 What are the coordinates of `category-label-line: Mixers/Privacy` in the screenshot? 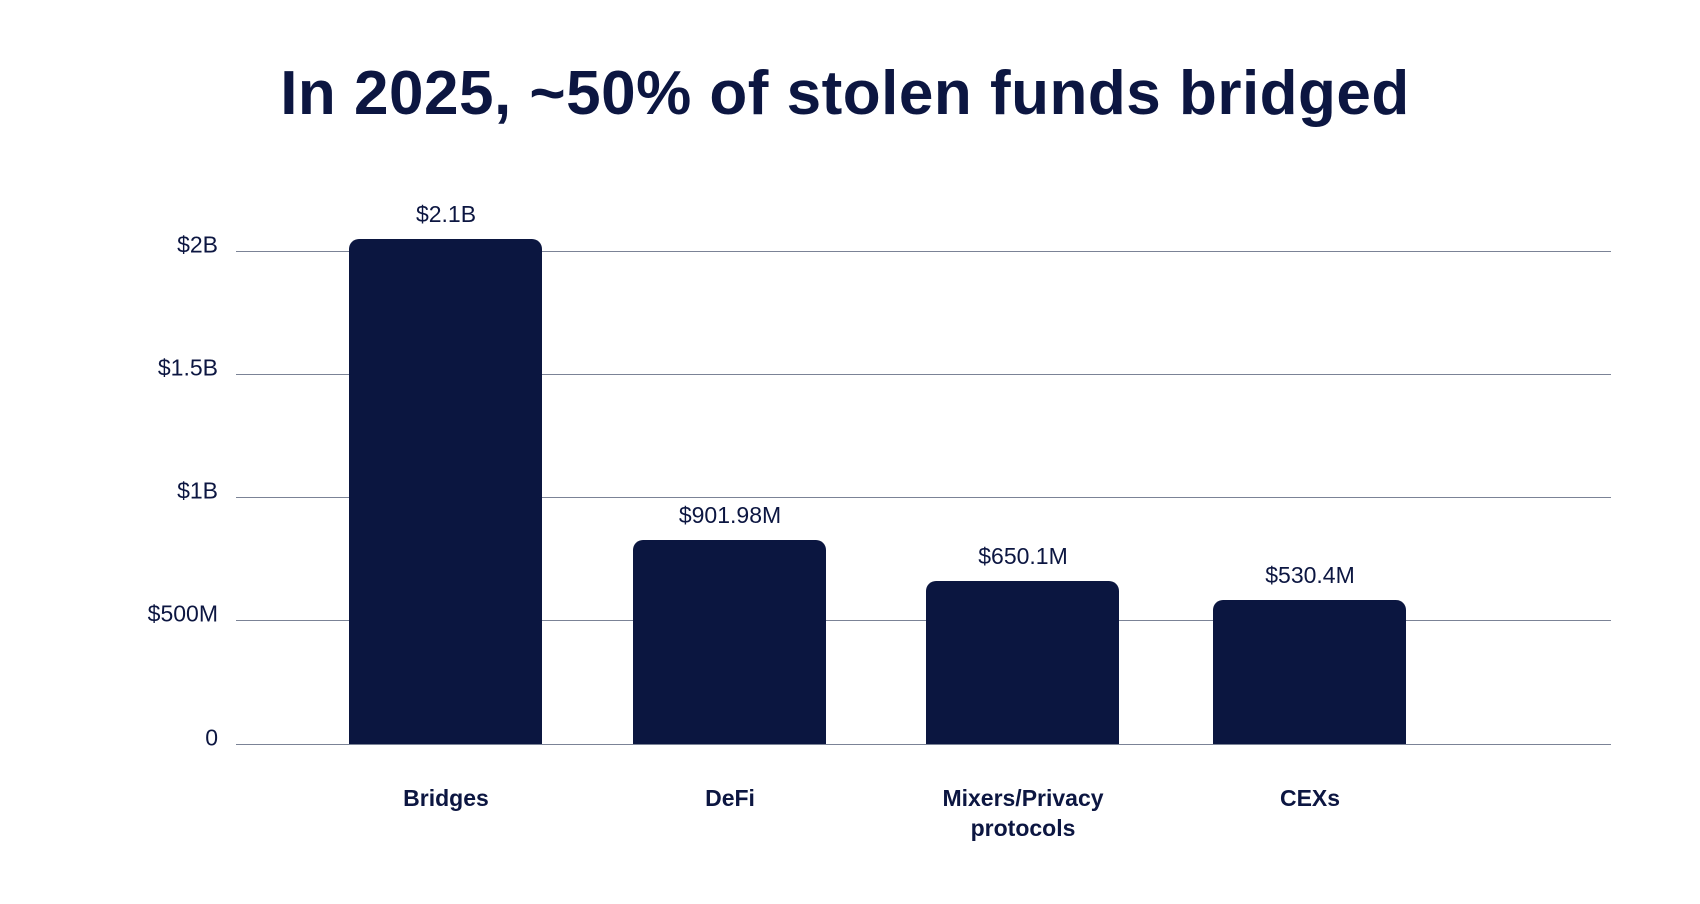 It's located at (1023, 798).